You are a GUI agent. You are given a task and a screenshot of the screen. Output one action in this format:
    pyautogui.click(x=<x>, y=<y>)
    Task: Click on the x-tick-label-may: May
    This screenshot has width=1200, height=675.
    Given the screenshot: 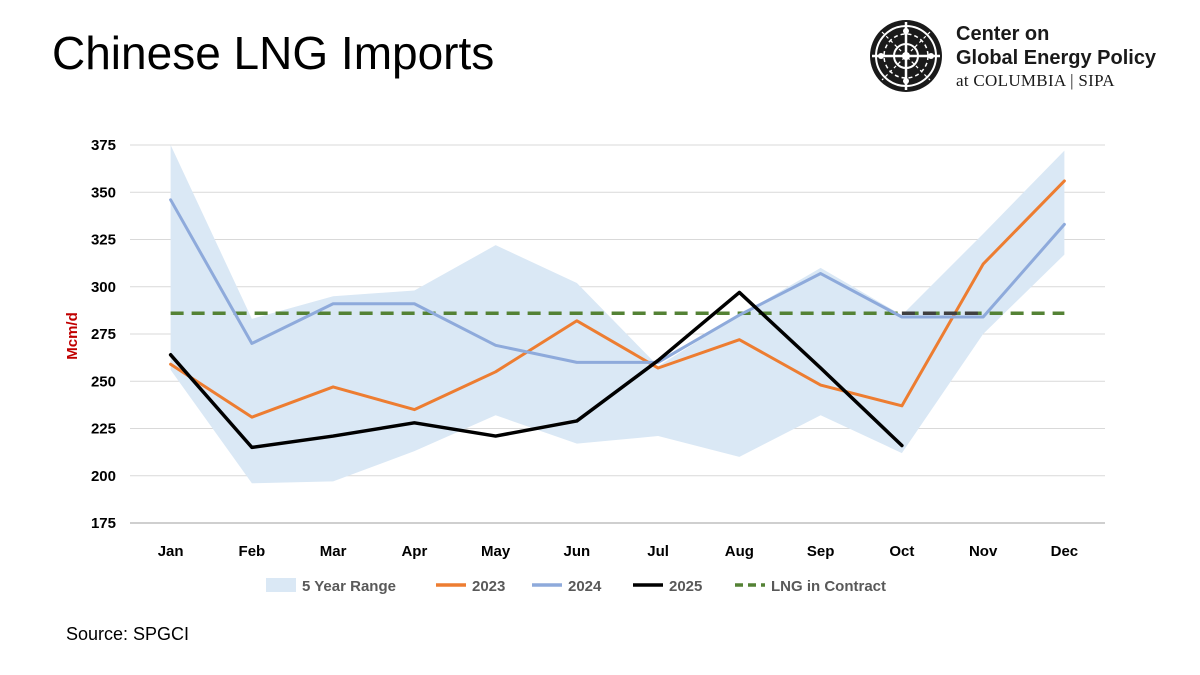 What is the action you would take?
    pyautogui.click(x=496, y=551)
    